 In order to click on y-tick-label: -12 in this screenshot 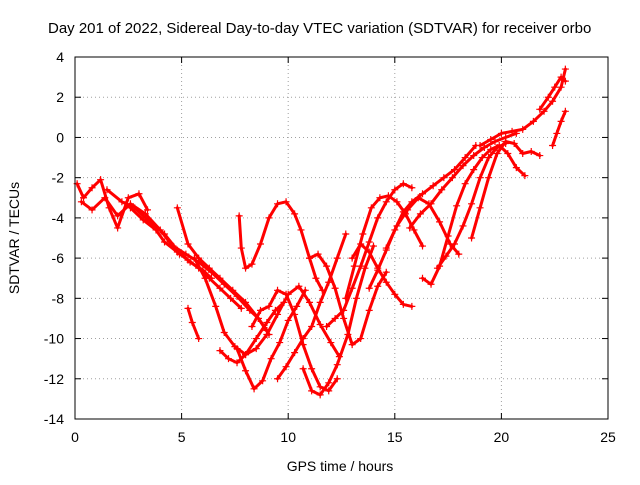, I will do `click(54, 379)`.